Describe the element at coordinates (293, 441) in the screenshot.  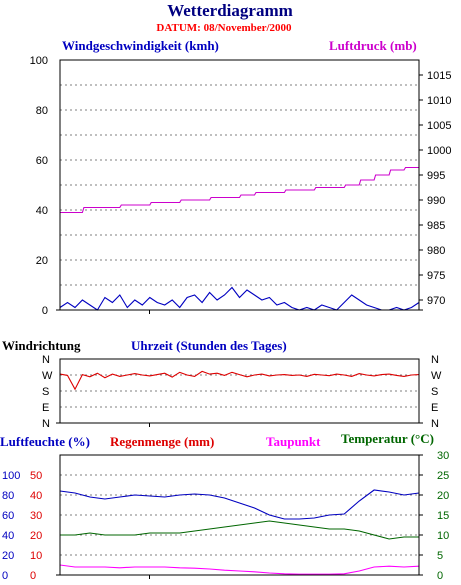
I see `dewpoint-label: Taupunkt` at that location.